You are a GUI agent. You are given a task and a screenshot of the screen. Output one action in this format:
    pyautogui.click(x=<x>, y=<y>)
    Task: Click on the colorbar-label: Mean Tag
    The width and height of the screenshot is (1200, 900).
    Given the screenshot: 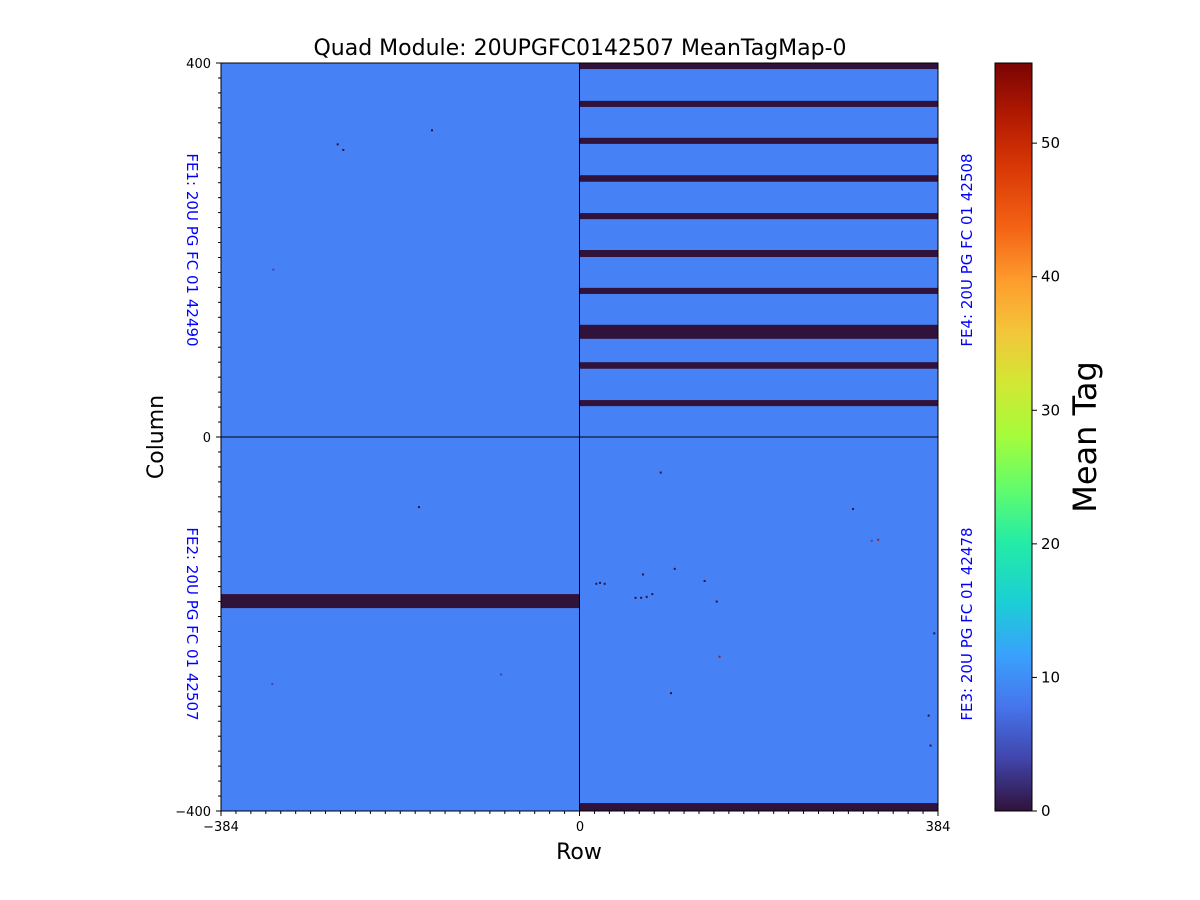 What is the action you would take?
    pyautogui.click(x=1085, y=437)
    